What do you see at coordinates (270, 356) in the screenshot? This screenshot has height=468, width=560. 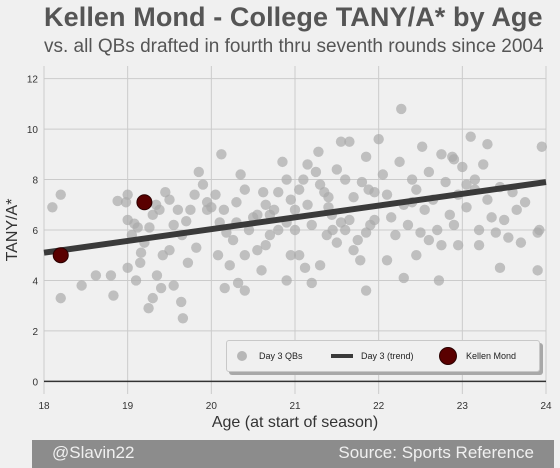 I see `legend-item-day3: Day 3 QBs` at bounding box center [270, 356].